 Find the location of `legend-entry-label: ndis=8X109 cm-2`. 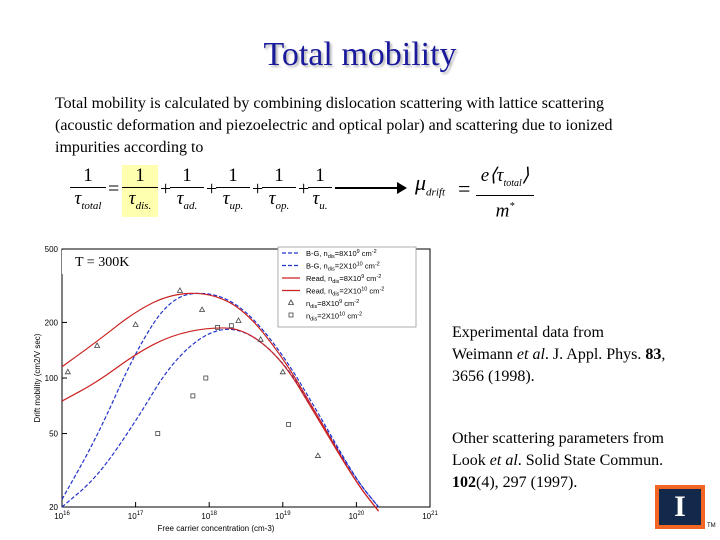

legend-entry-label: ndis=8X109 cm-2 is located at coordinates (332, 304).